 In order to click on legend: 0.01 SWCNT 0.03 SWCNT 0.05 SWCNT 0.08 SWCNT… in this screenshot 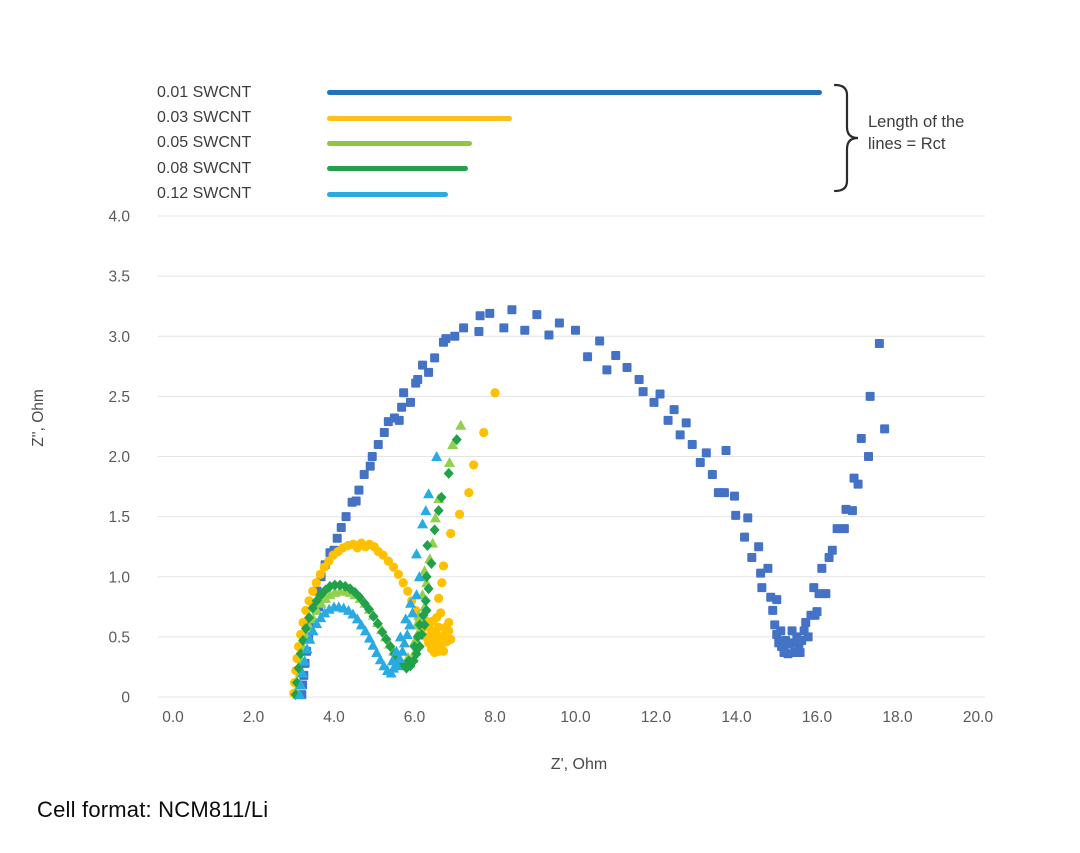, I will do `click(490, 143)`.